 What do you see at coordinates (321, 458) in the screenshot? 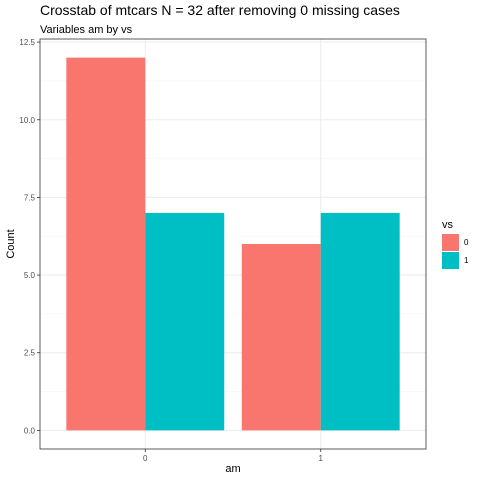
I see `x-tick-label: 1` at bounding box center [321, 458].